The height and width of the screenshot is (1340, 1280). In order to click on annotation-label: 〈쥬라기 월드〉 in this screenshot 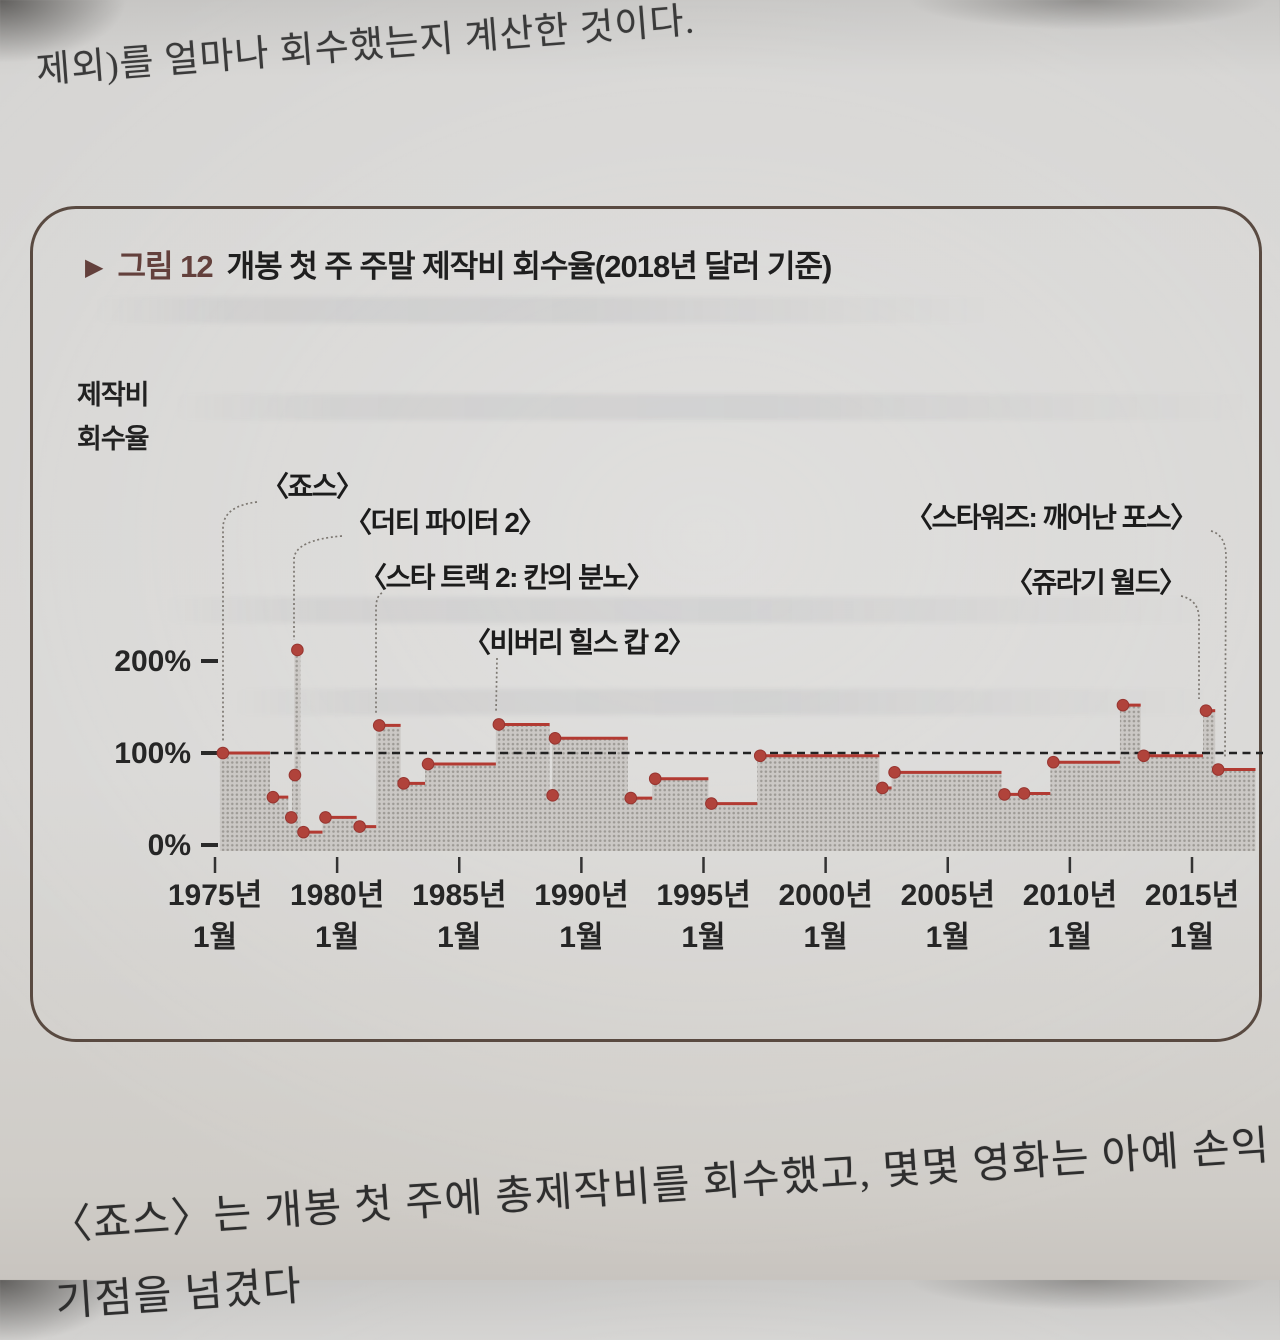, I will do `click(1096, 582)`.